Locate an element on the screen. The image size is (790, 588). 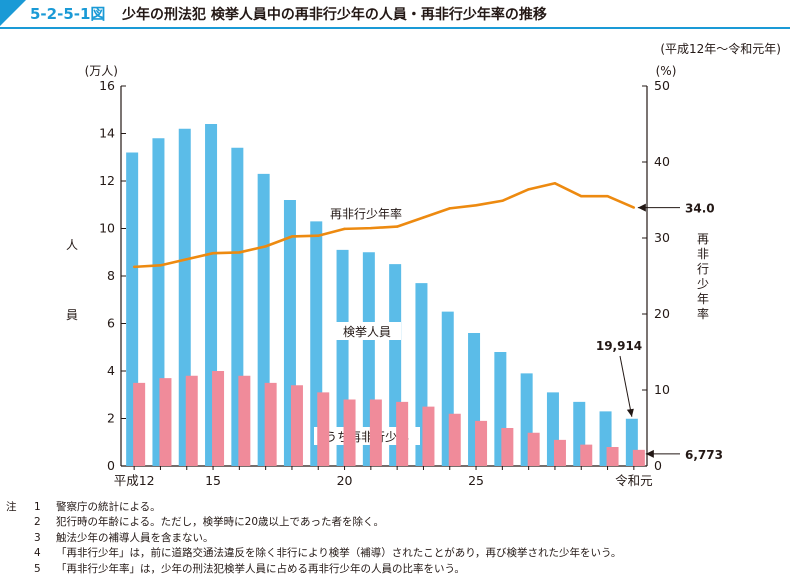
title-marker is located at coordinates (13, 13).